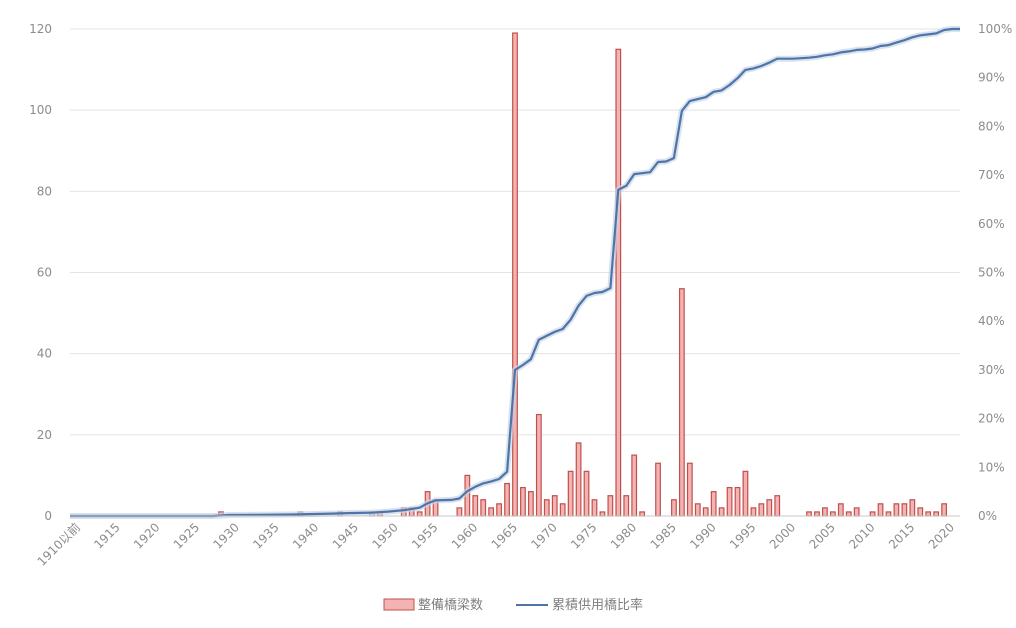 This screenshot has height=628, width=1016. I want to click on y-right-tick-label: 0%, so click(987, 516).